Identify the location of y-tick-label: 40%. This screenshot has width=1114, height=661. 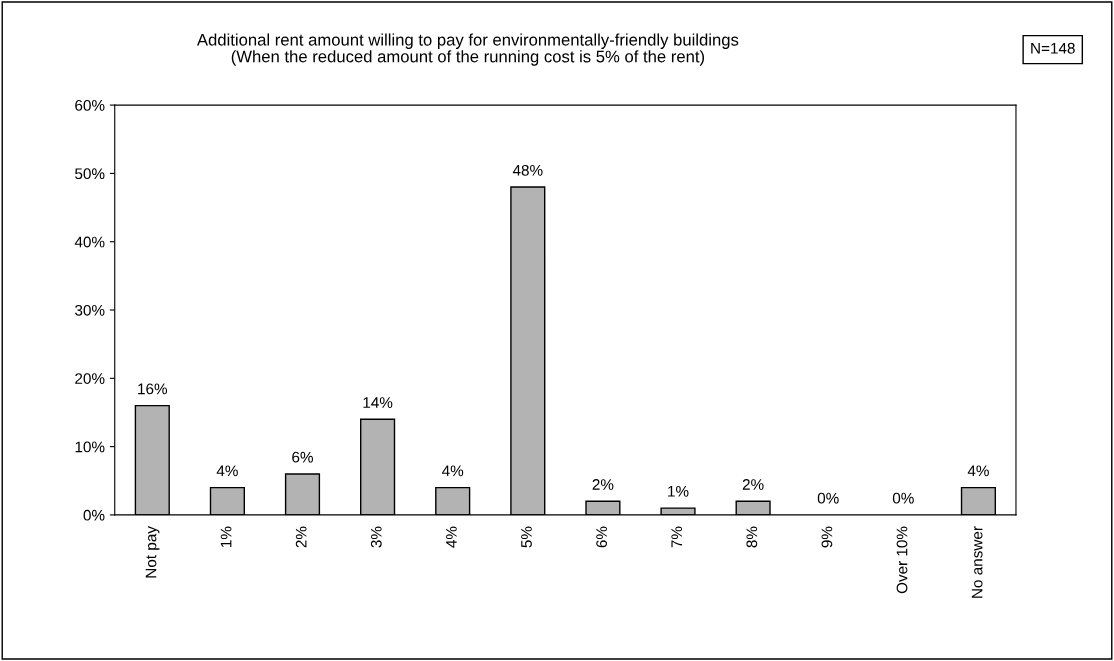
(89, 242).